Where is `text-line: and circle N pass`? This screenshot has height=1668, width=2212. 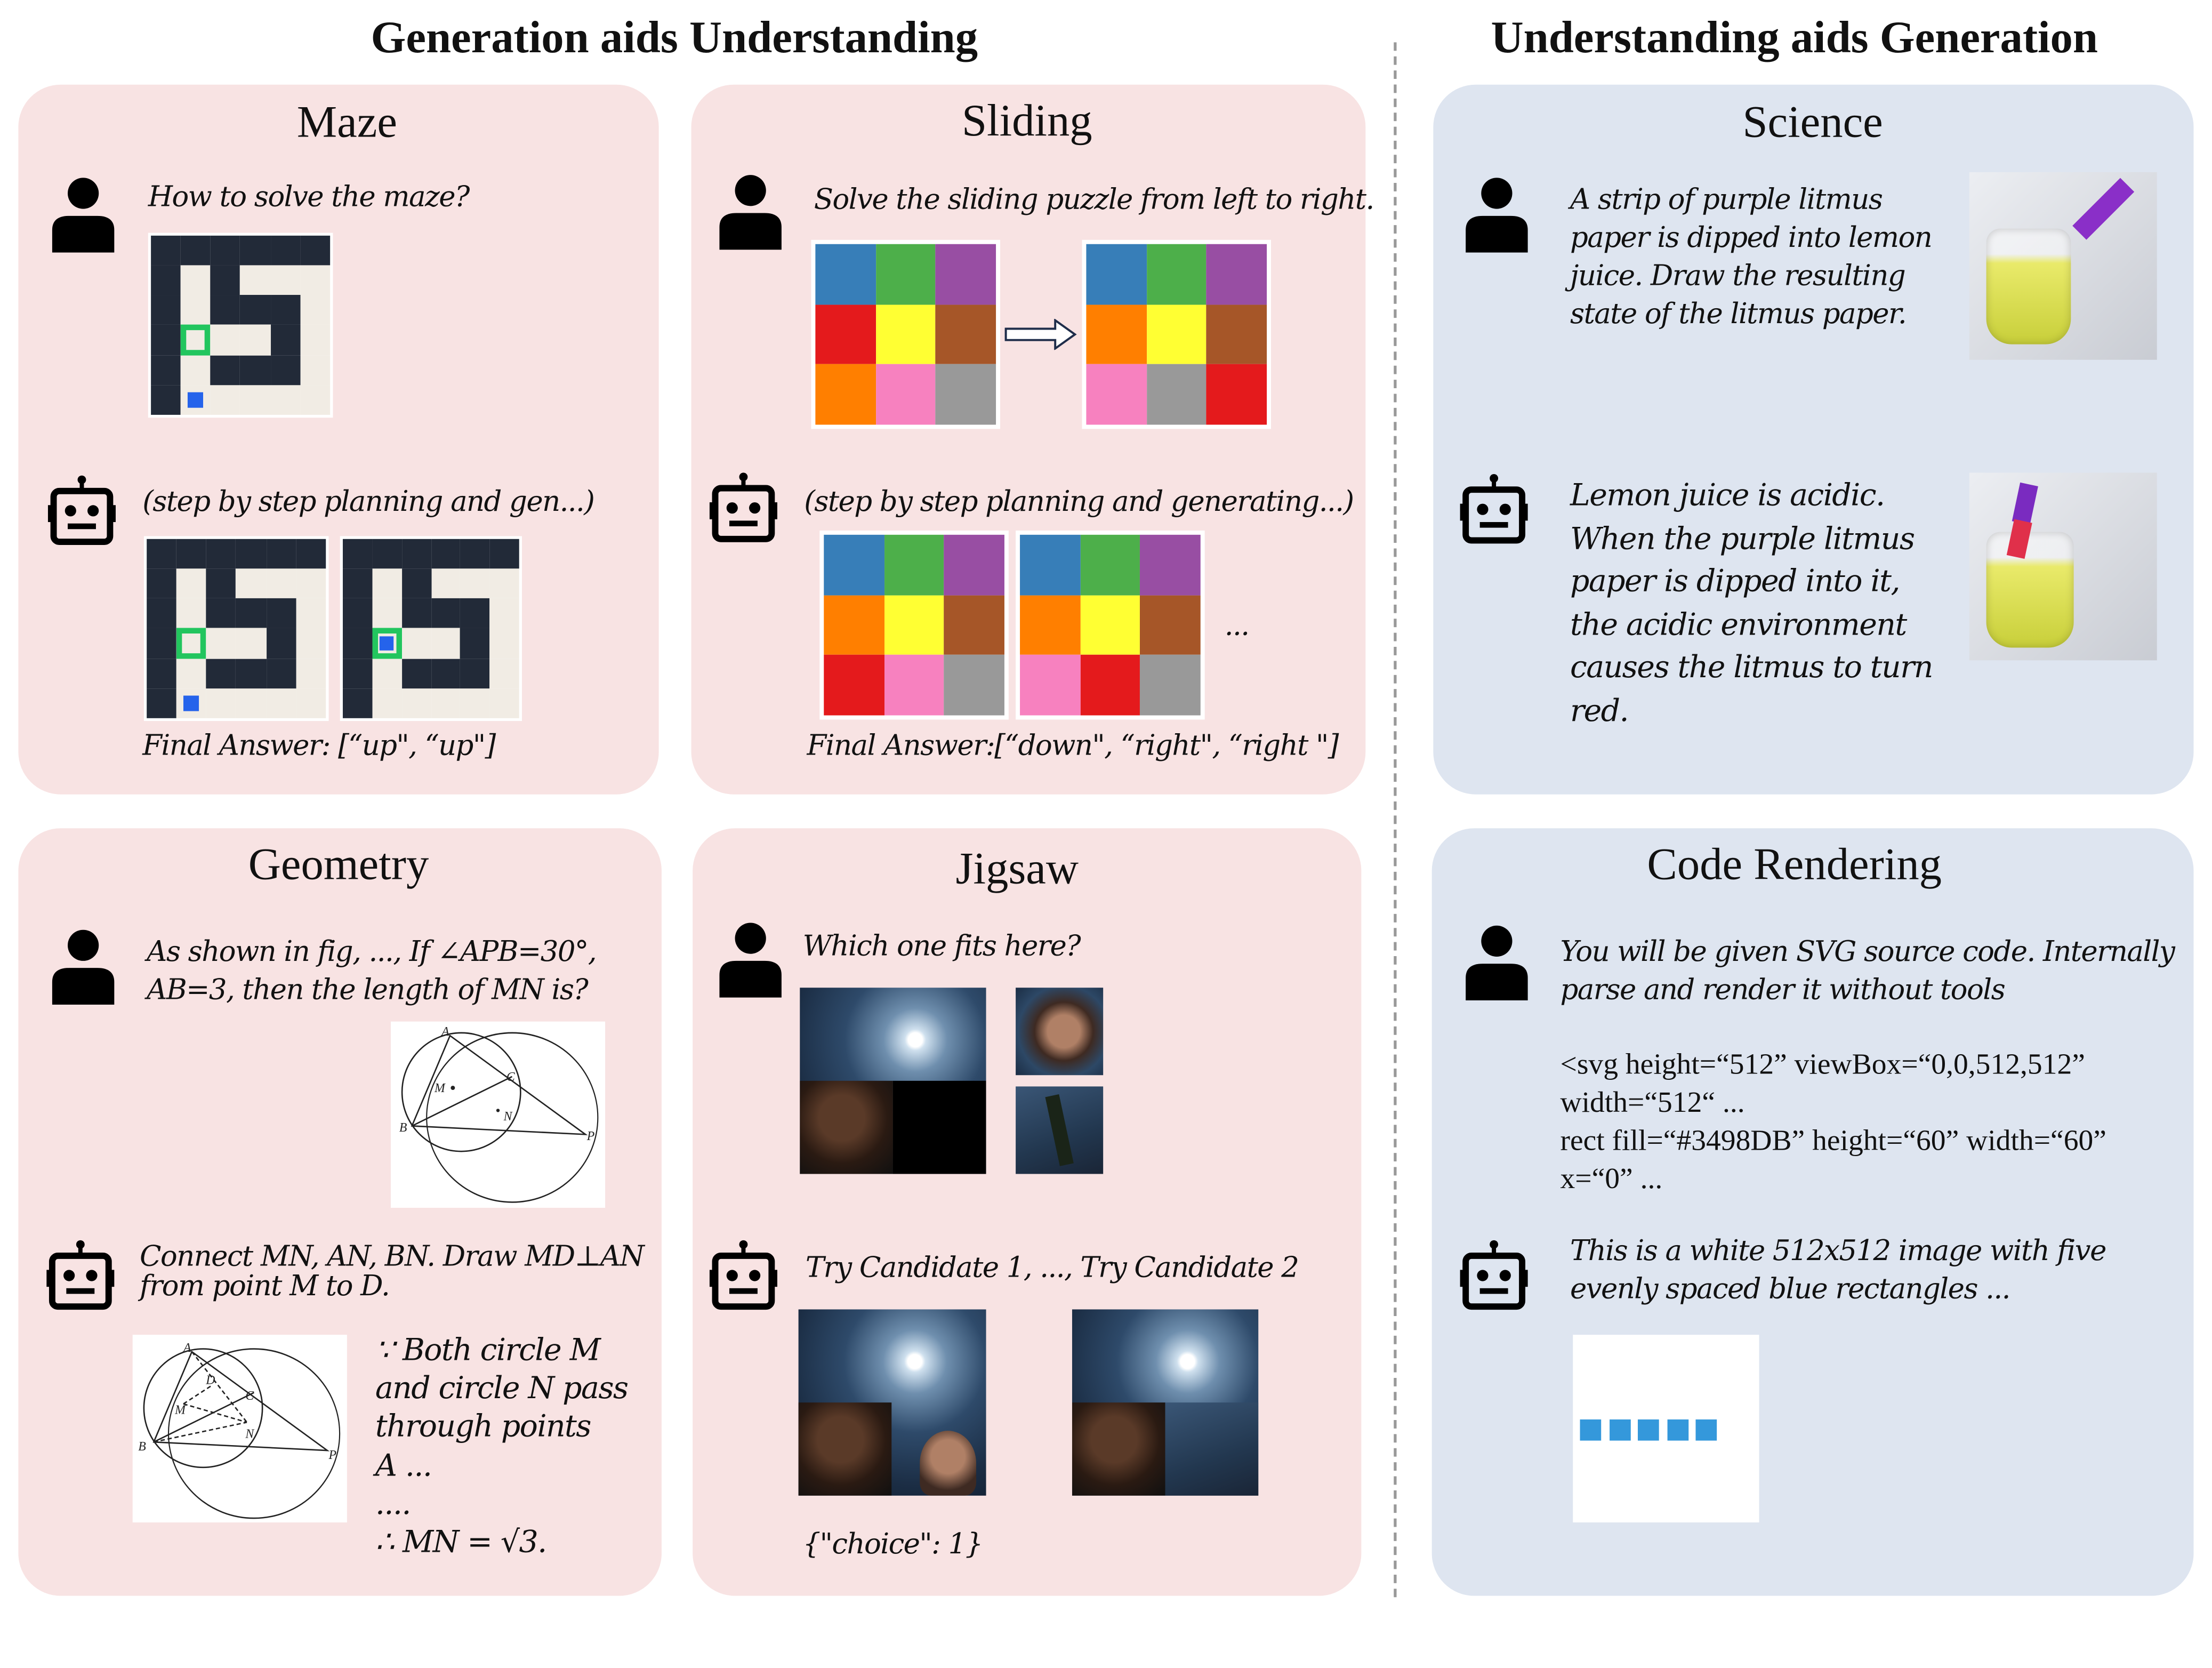 text-line: and circle N pass is located at coordinates (502, 1389).